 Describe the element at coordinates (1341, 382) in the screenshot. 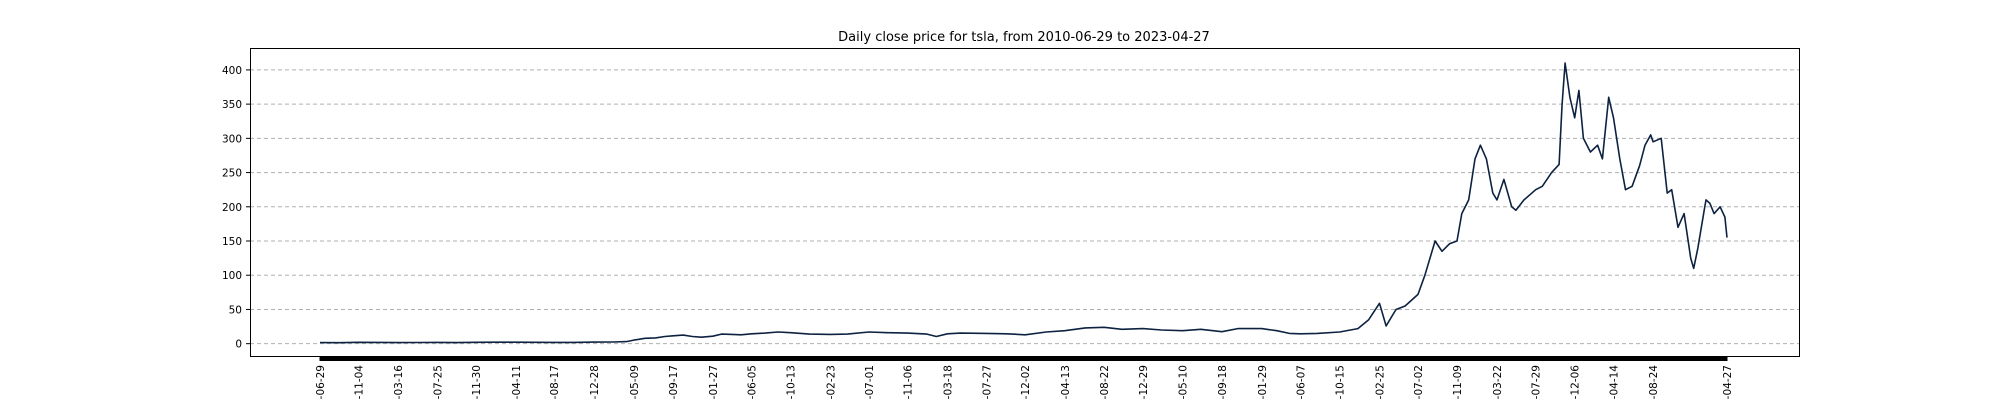

I see `x-tick-label: -10-15` at that location.